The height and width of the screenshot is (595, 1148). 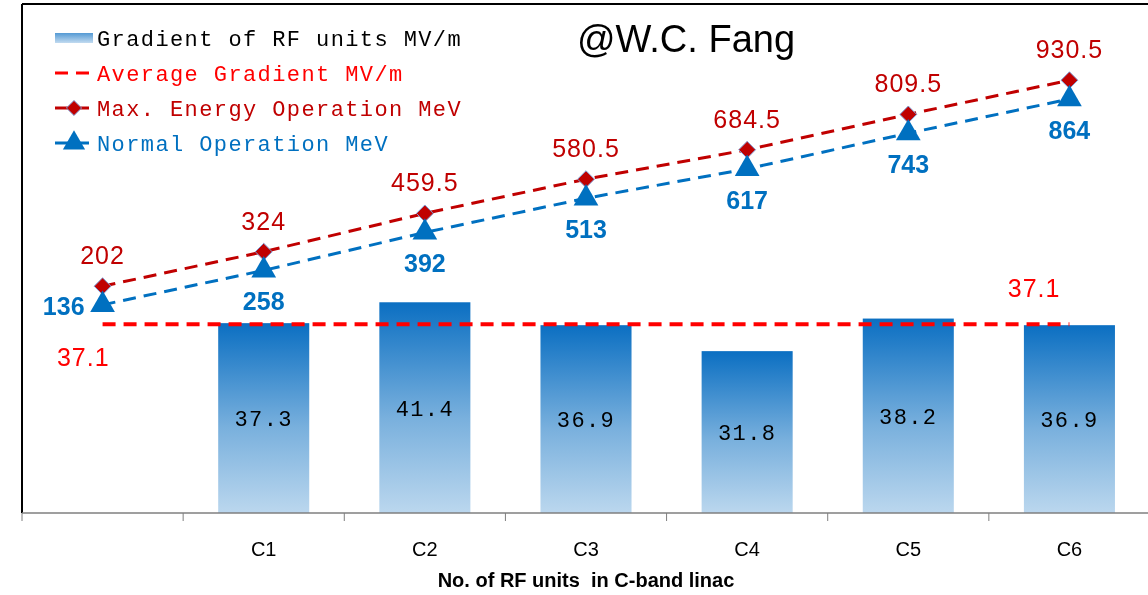 What do you see at coordinates (747, 118) in the screenshot?
I see `data-label: 684.5` at bounding box center [747, 118].